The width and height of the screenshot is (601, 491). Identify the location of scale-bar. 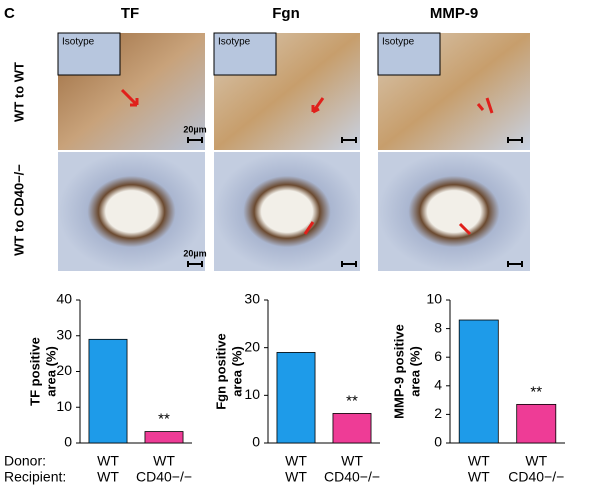
(355, 202).